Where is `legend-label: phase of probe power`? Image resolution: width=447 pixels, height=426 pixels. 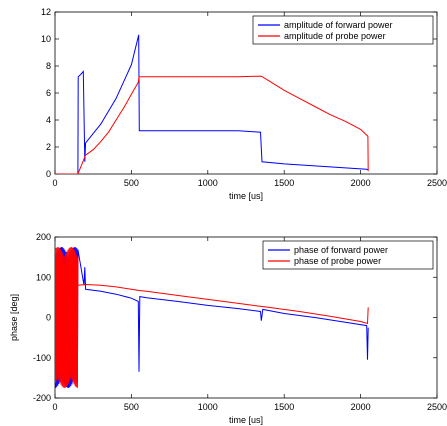 legend-label: phase of probe power is located at coordinates (337, 261).